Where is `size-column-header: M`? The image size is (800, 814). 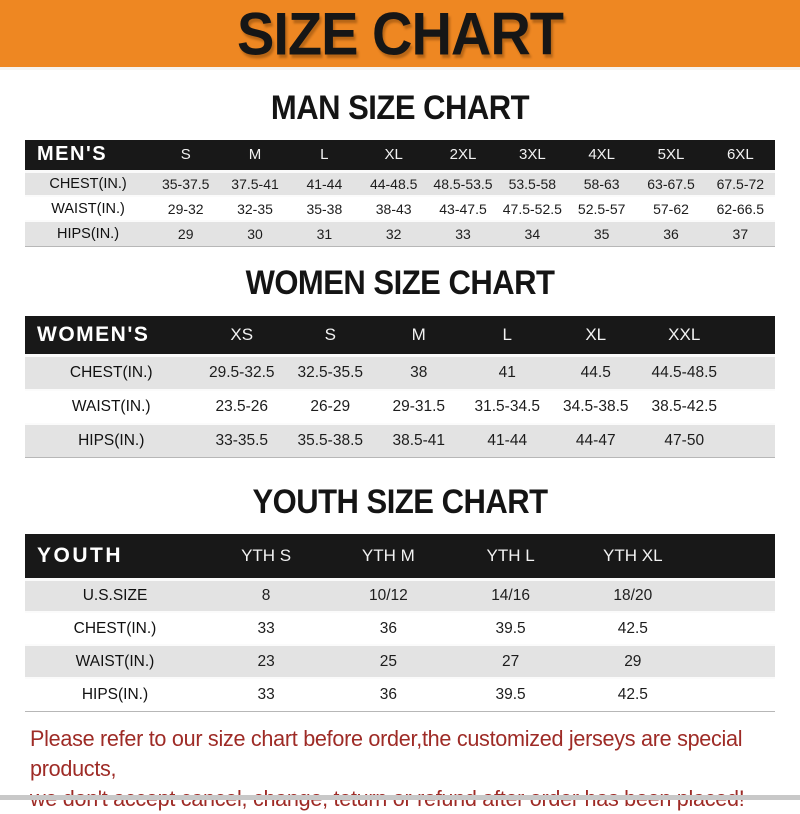 size-column-header: M is located at coordinates (255, 156).